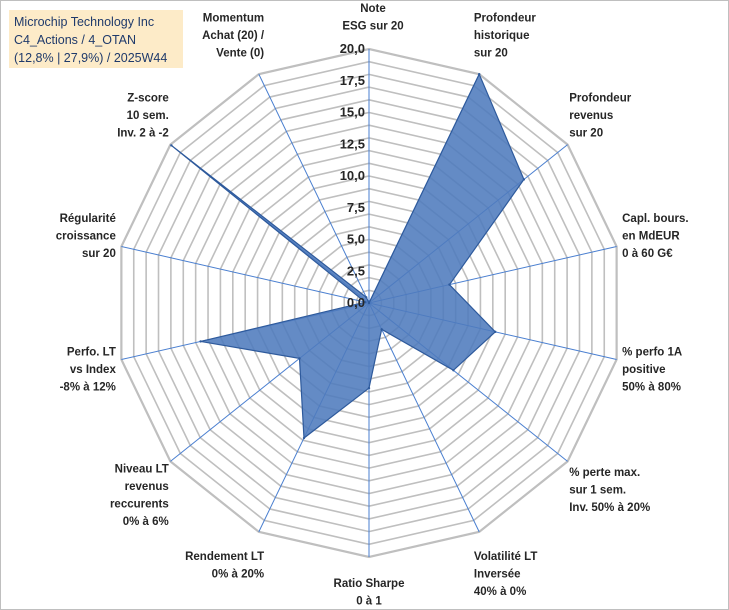  I want to click on axis-label: Rendement LT 0% à 20%, so click(224, 566).